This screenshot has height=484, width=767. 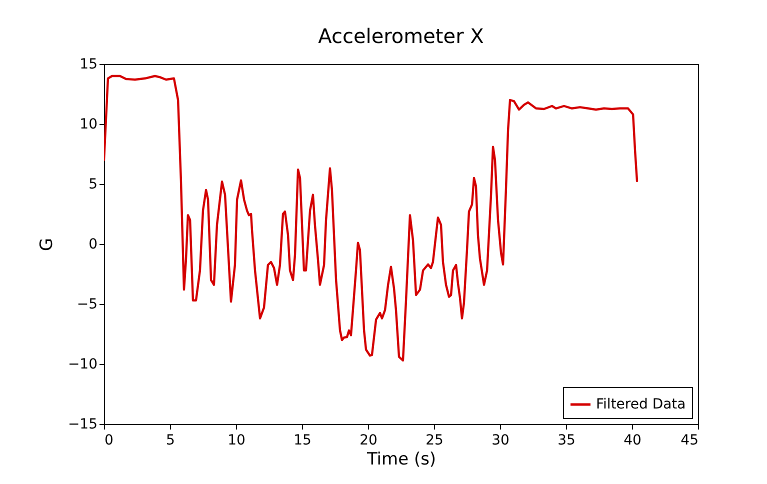 I want to click on y-tick-label: 5, so click(x=93, y=184).